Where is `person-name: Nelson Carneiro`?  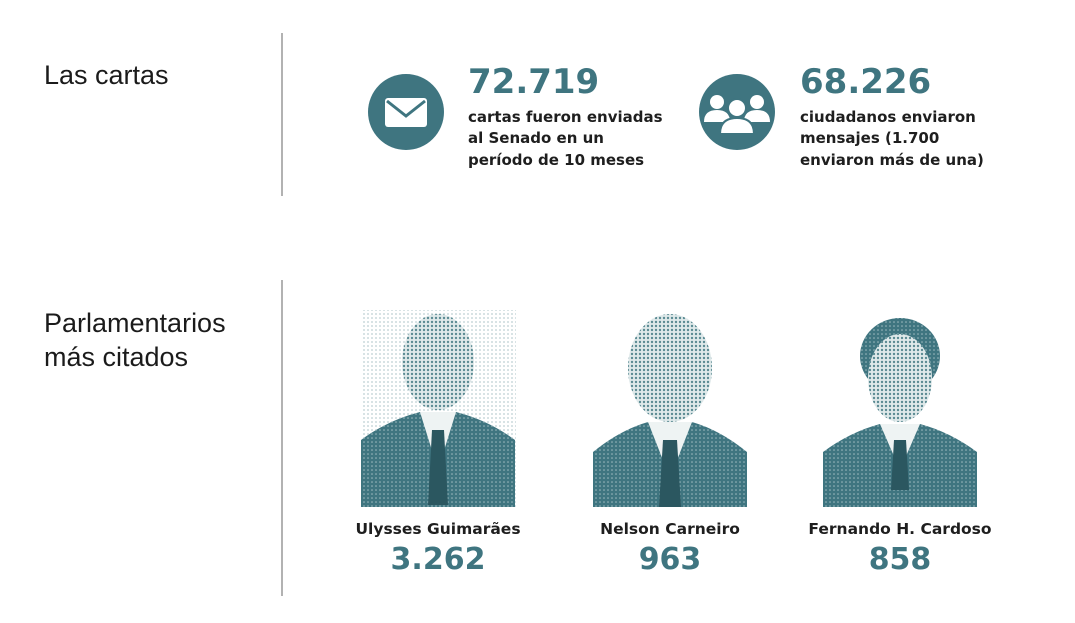 person-name: Nelson Carneiro is located at coordinates (670, 529).